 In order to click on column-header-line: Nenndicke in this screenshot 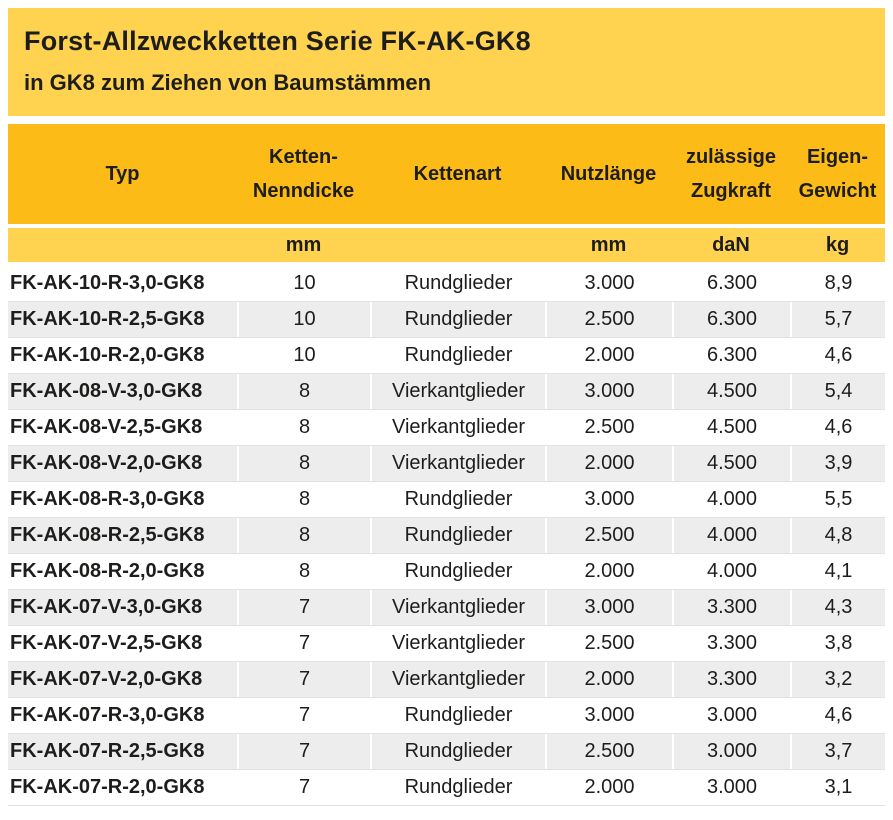, I will do `click(303, 191)`.